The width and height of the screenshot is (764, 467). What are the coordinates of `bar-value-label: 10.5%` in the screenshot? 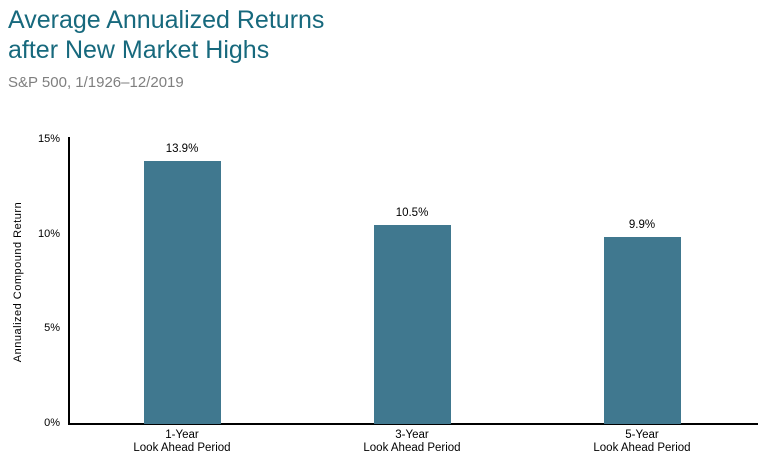 It's located at (412, 213).